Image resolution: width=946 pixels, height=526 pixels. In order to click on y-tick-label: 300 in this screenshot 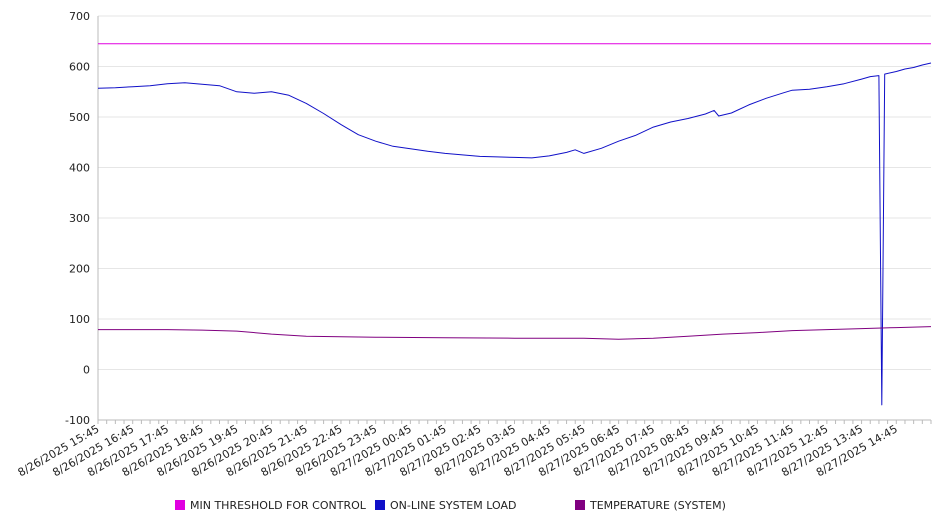, I will do `click(79, 218)`.